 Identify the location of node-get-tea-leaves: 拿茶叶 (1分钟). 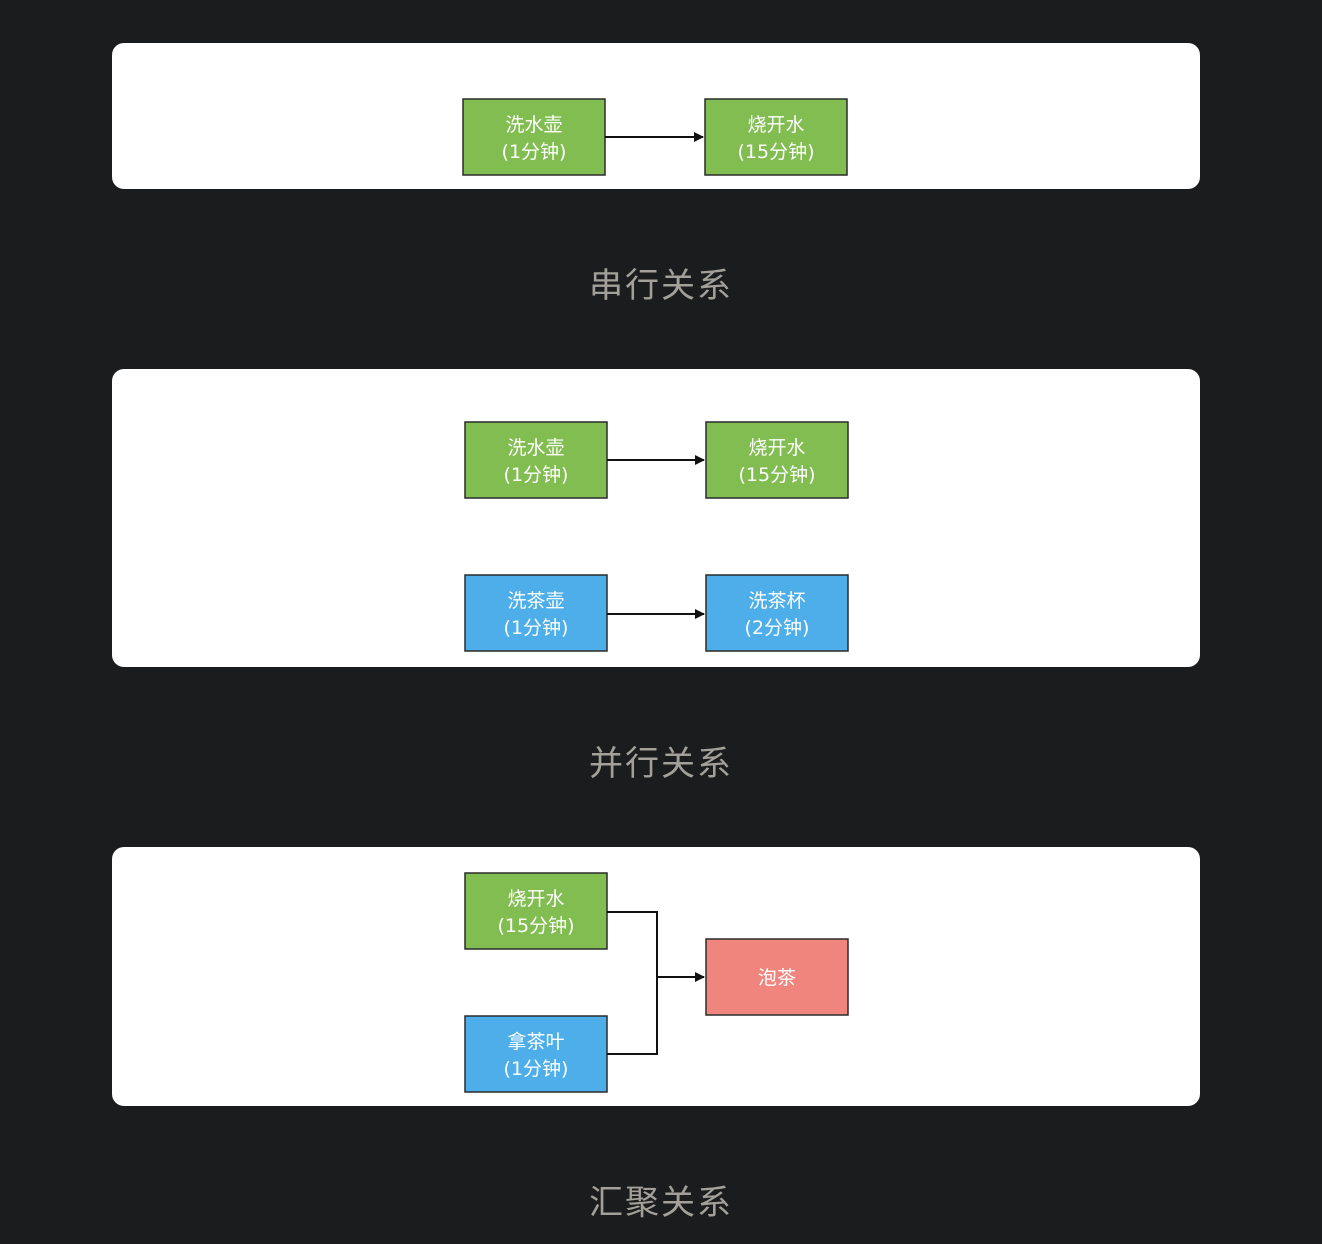
(536, 1054).